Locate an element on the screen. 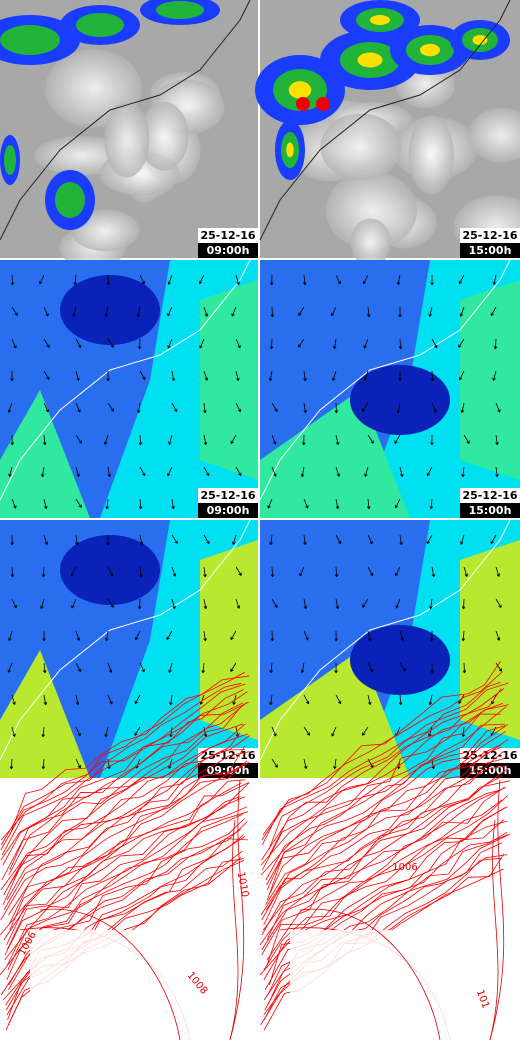 The image size is (520, 1040). date-label: 25-12-16 is located at coordinates (489, 235).